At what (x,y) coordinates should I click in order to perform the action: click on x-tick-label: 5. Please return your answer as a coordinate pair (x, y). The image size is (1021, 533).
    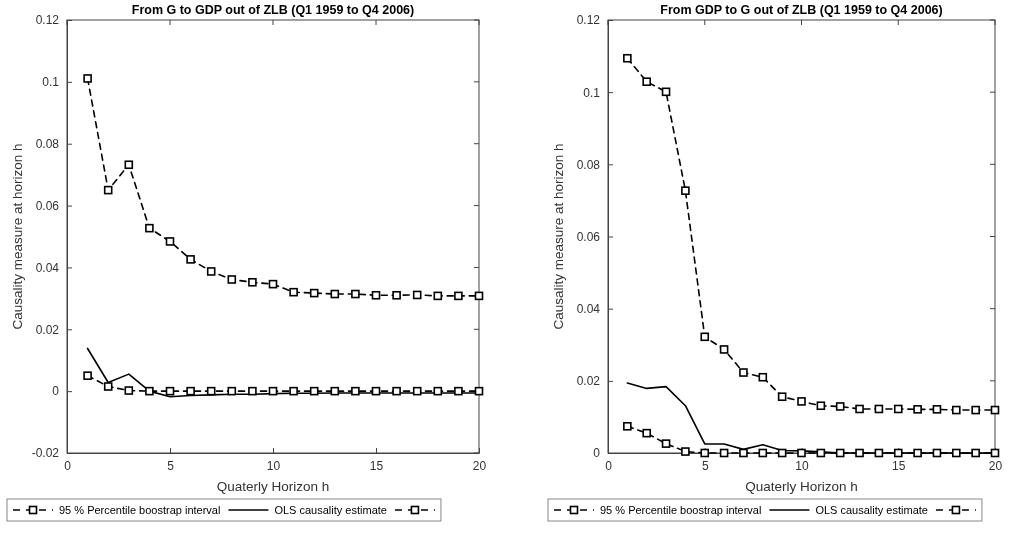
    Looking at the image, I should click on (171, 465).